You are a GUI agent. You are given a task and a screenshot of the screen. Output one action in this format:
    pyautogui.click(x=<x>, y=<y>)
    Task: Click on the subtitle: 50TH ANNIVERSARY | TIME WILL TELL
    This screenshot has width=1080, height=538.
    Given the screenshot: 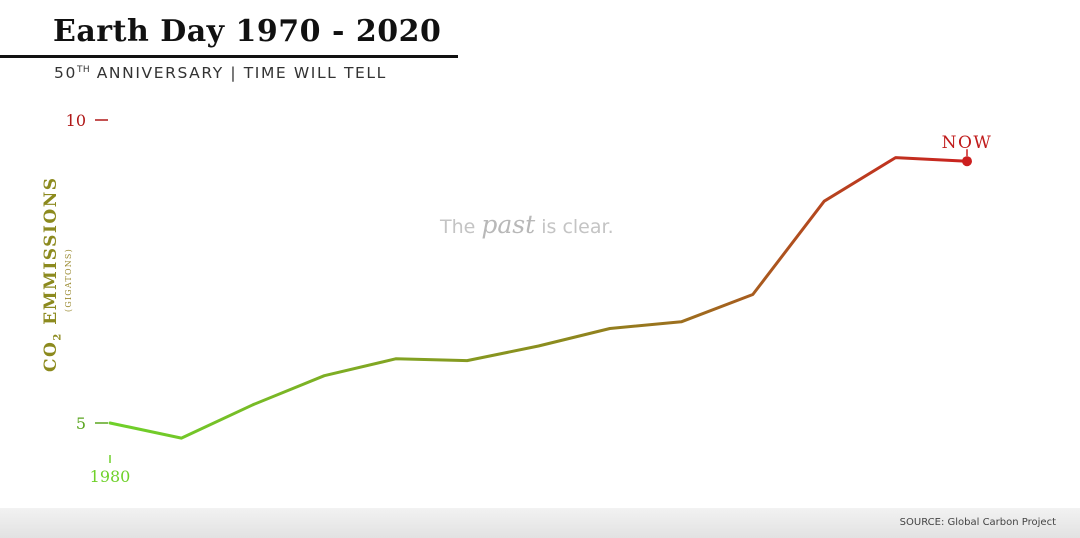 What is the action you would take?
    pyautogui.click(x=220, y=73)
    